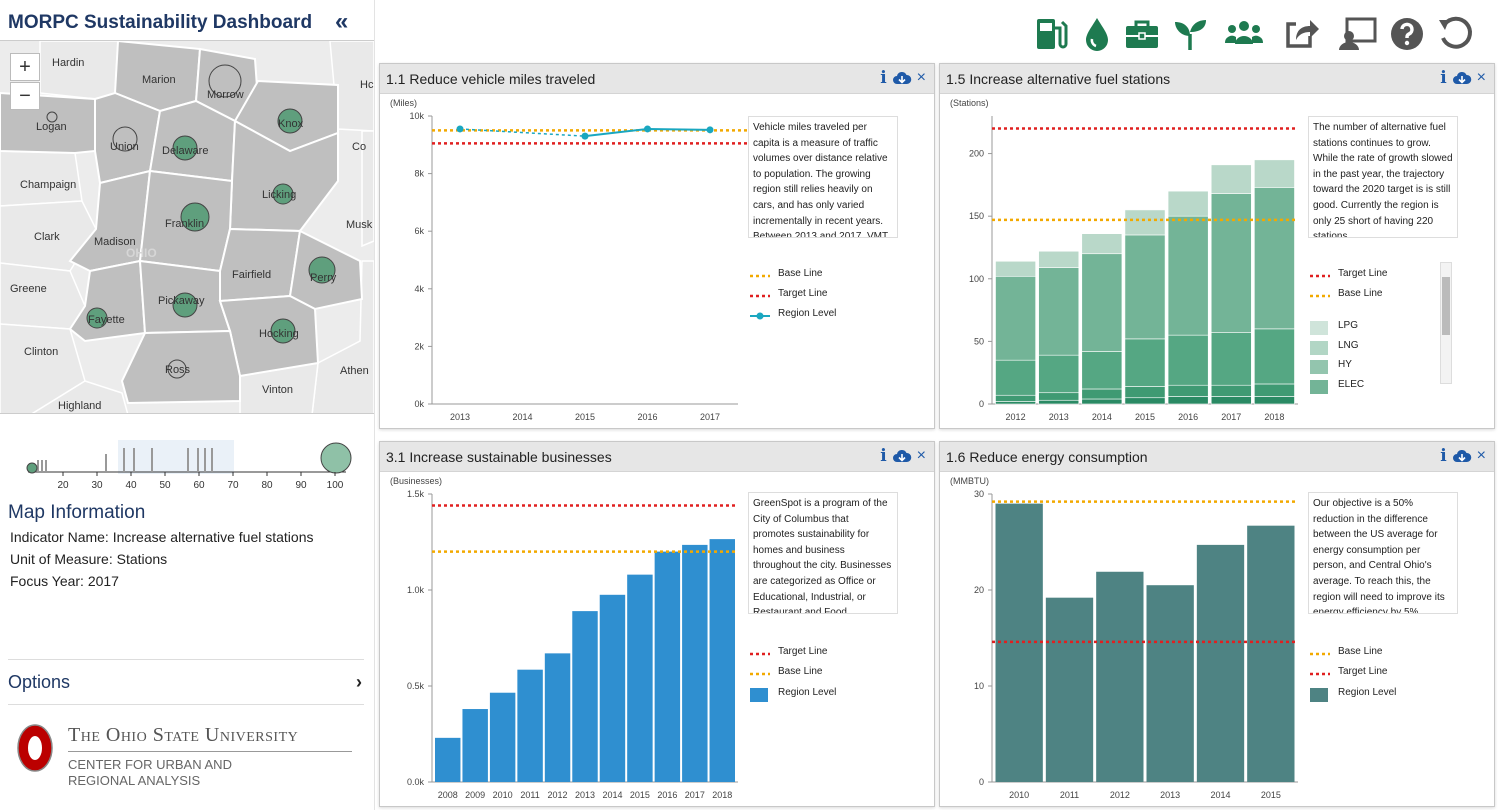  What do you see at coordinates (1190, 34) in the screenshot?
I see `sprout-icon` at bounding box center [1190, 34].